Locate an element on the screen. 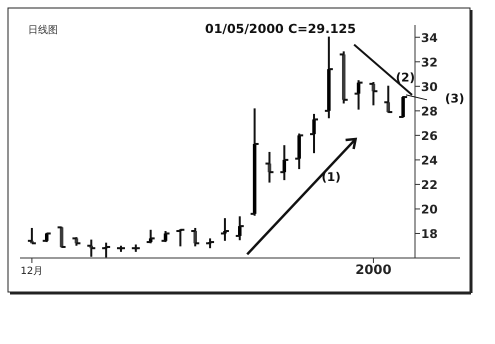 This screenshot has width=495, height=344. y-tick-label: 32 is located at coordinates (429, 62).